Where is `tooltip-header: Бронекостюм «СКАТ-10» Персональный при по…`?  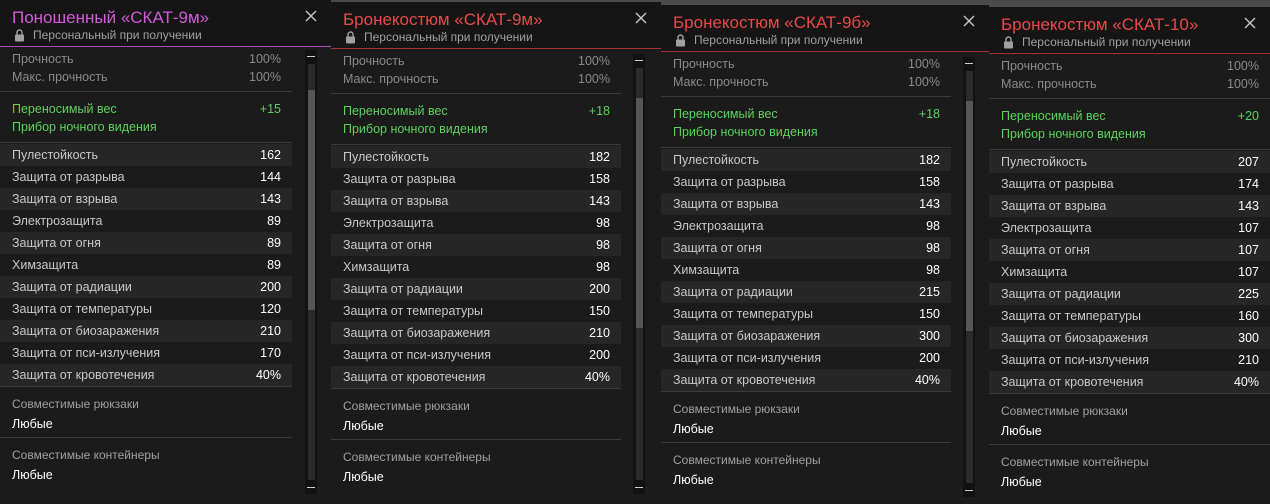
tooltip-header: Бронекостюм «СКАТ-10» Персональный при по… is located at coordinates (1129, 30).